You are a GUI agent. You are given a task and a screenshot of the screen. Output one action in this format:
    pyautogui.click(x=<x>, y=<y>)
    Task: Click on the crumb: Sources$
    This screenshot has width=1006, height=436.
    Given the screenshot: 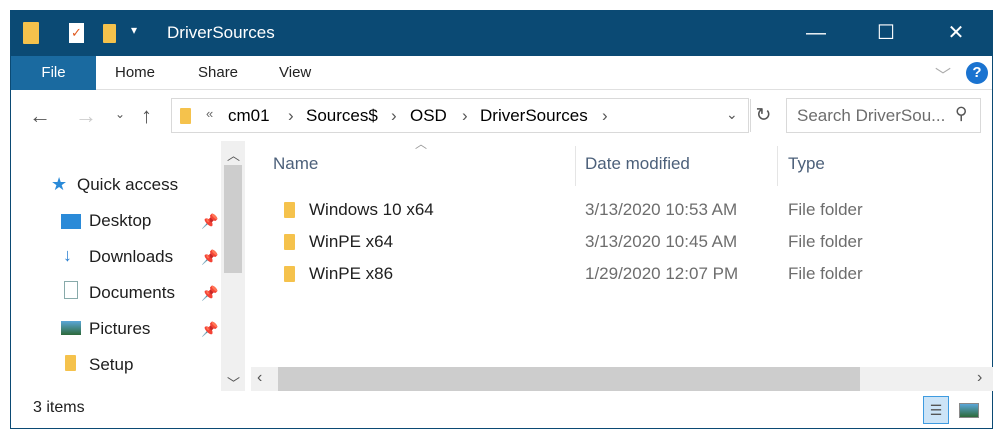 What is the action you would take?
    pyautogui.click(x=342, y=115)
    